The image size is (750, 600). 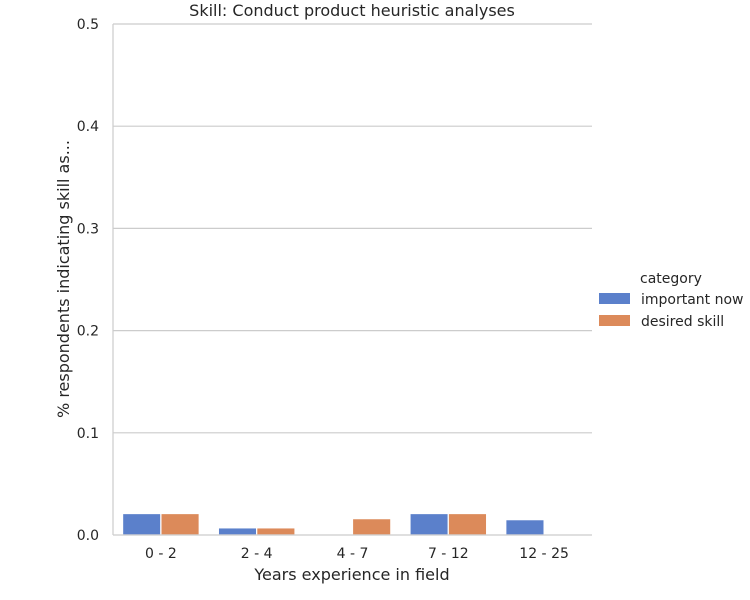 I want to click on y-tick-labels: 0.0 0.1 0.2 0.3 0.4 0.5, so click(x=88, y=280).